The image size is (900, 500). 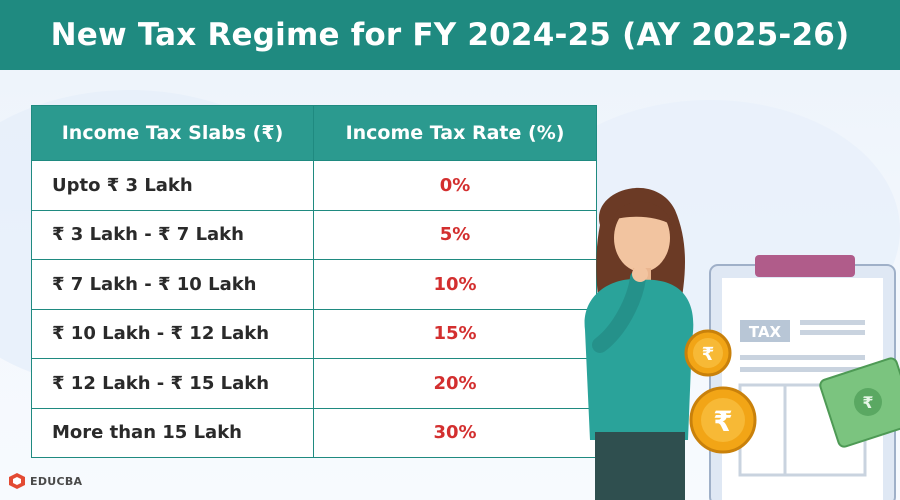 I want to click on table-row: Upto ₹ 3 Lakh 0%, so click(x=314, y=185).